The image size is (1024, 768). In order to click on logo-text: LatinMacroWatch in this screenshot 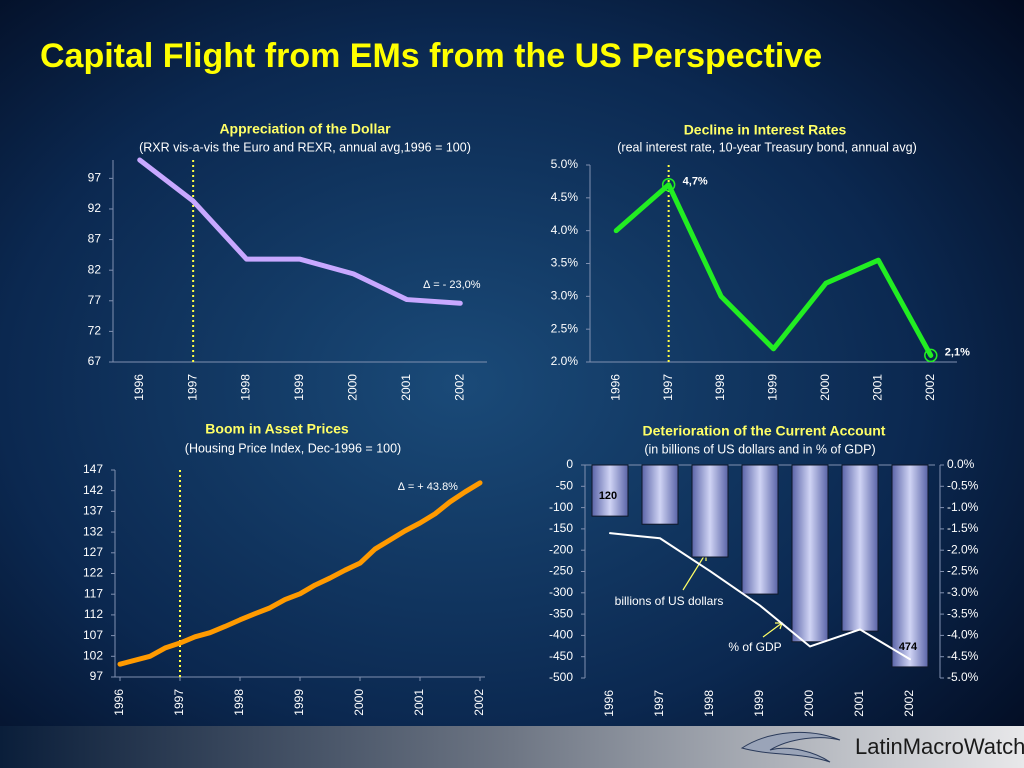, I will do `click(939, 746)`.